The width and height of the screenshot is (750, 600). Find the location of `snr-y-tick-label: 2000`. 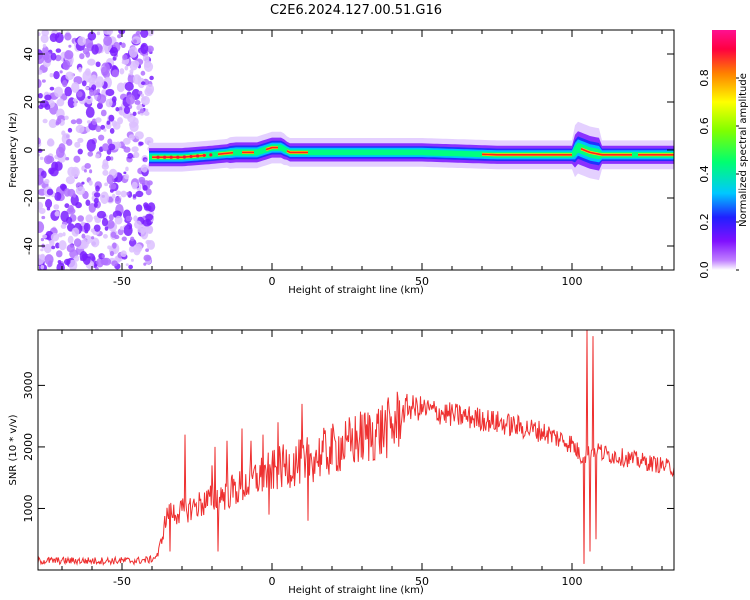

snr-y-tick-label: 2000 is located at coordinates (28, 447).